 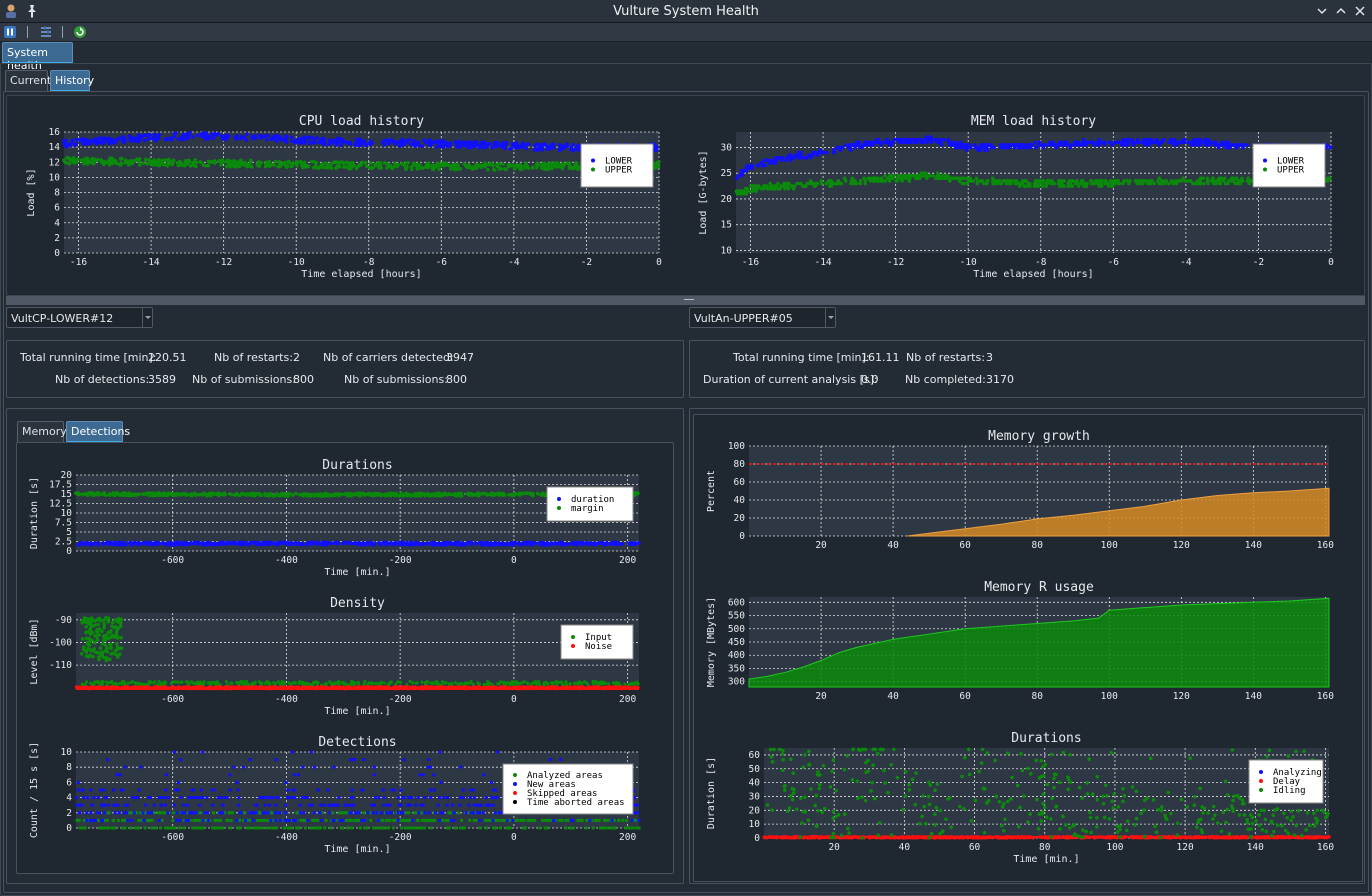 What do you see at coordinates (79, 317) in the screenshot?
I see `left-process-select: VultCP-LOWER#12` at bounding box center [79, 317].